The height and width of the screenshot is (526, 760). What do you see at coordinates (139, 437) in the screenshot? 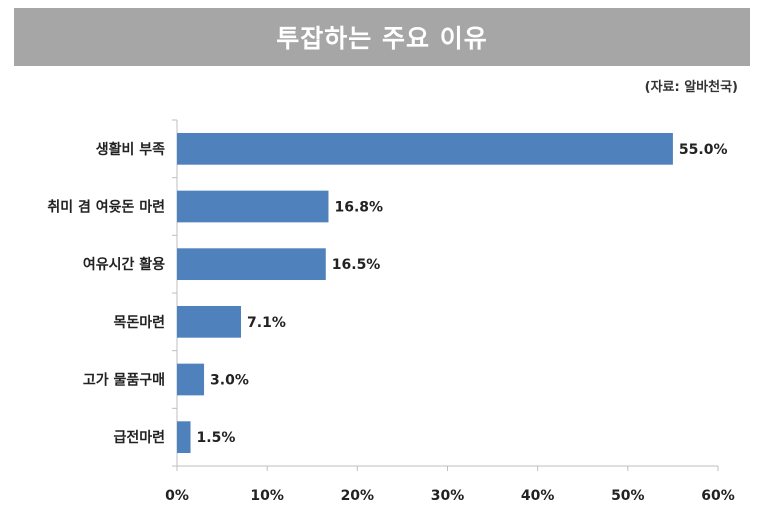
I see `category-label: 급전마련` at bounding box center [139, 437].